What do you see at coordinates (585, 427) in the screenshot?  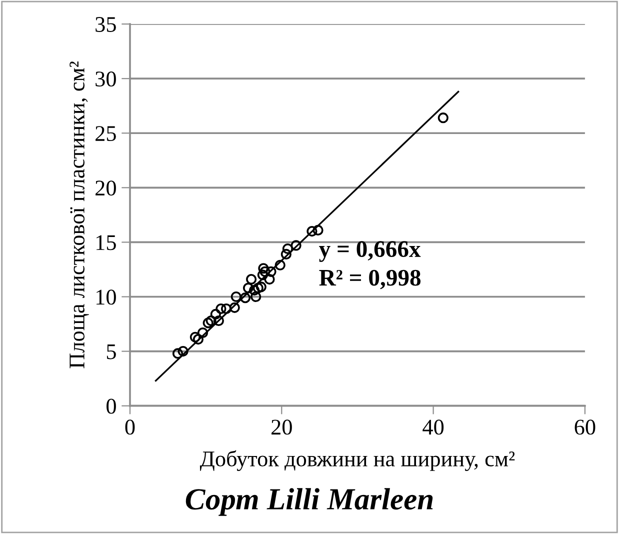 I see `x-tick-label: 60` at bounding box center [585, 427].